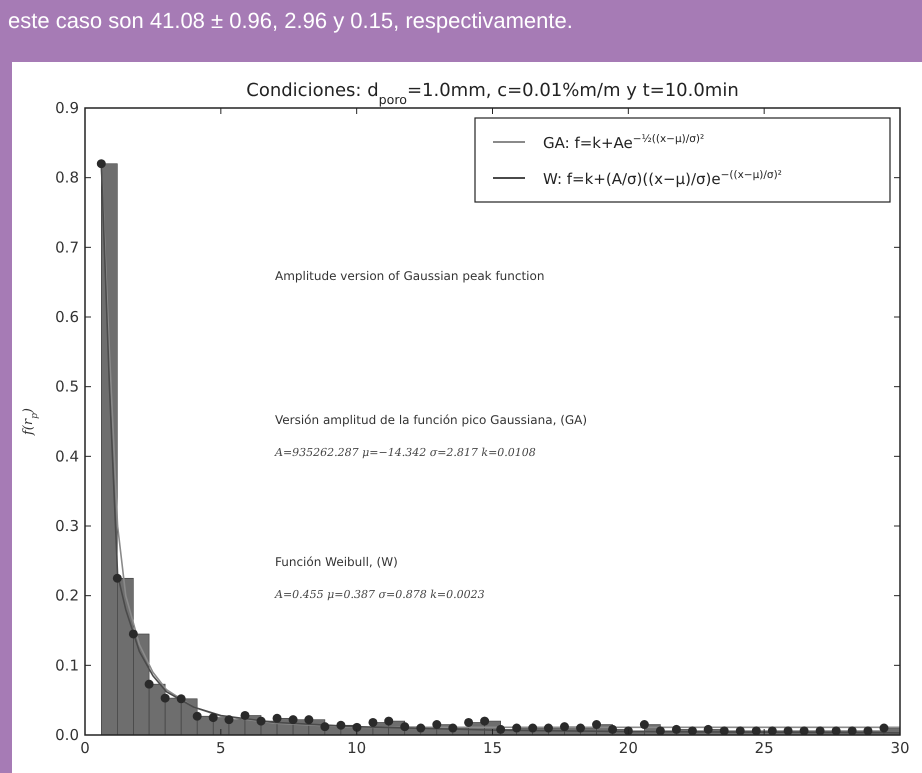 The height and width of the screenshot is (773, 922). I want to click on legend-label: W: f=k+(A/σ)((x−μ)/σ)e$^{−((x−μ)/σ)²}$, so click(662, 178).